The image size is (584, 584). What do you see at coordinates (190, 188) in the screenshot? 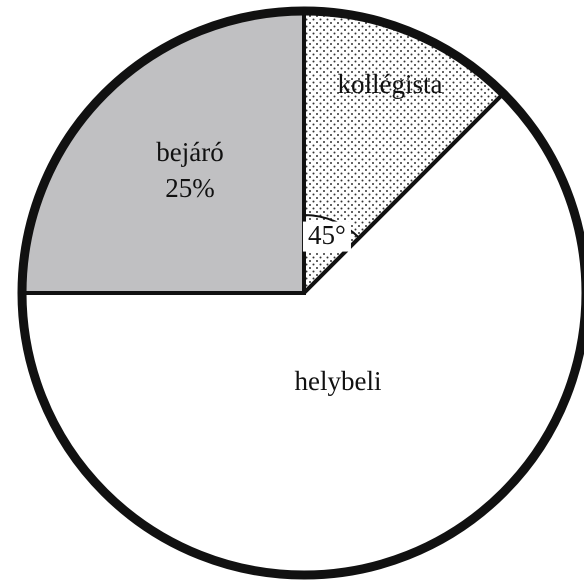
I see `value-label: 25%` at bounding box center [190, 188].